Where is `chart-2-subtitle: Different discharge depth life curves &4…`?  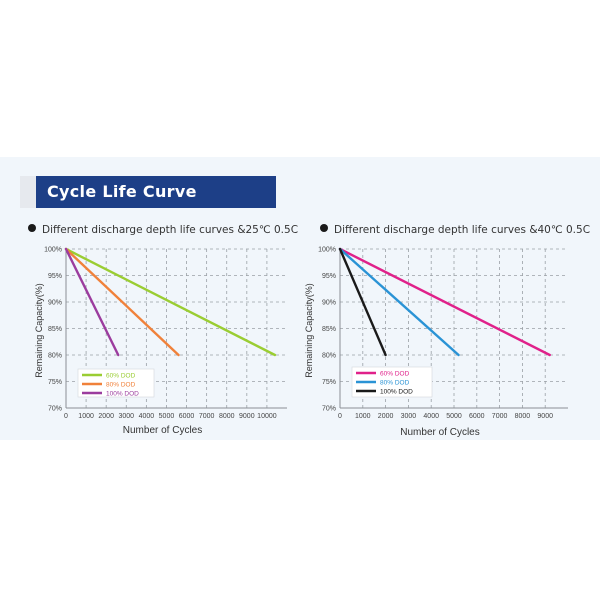
chart-2-subtitle: Different discharge depth life curves &4… is located at coordinates (455, 230).